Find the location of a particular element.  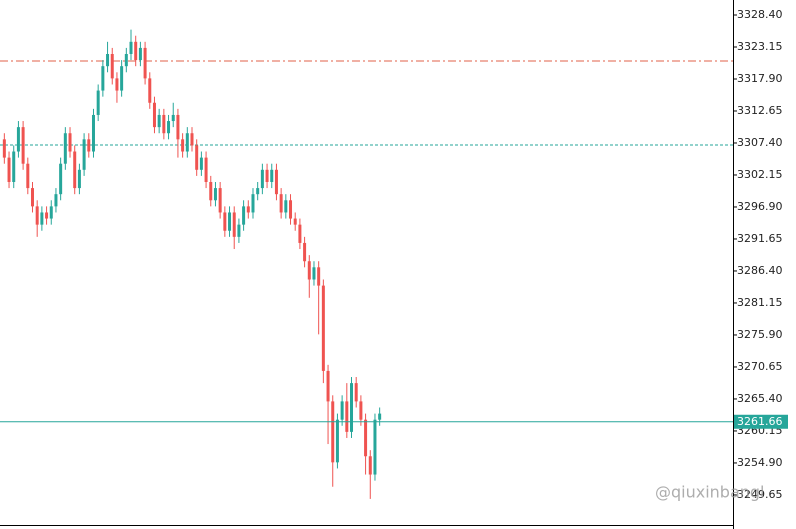

y-tick-label: 3328.40 is located at coordinates (760, 14).